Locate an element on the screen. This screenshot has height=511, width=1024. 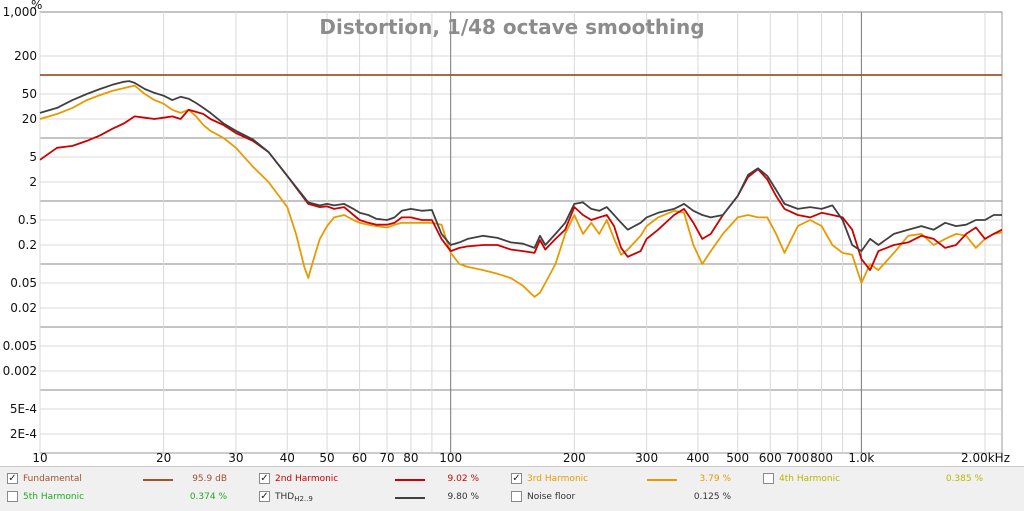
x-tick-label: 50 is located at coordinates (326, 458).